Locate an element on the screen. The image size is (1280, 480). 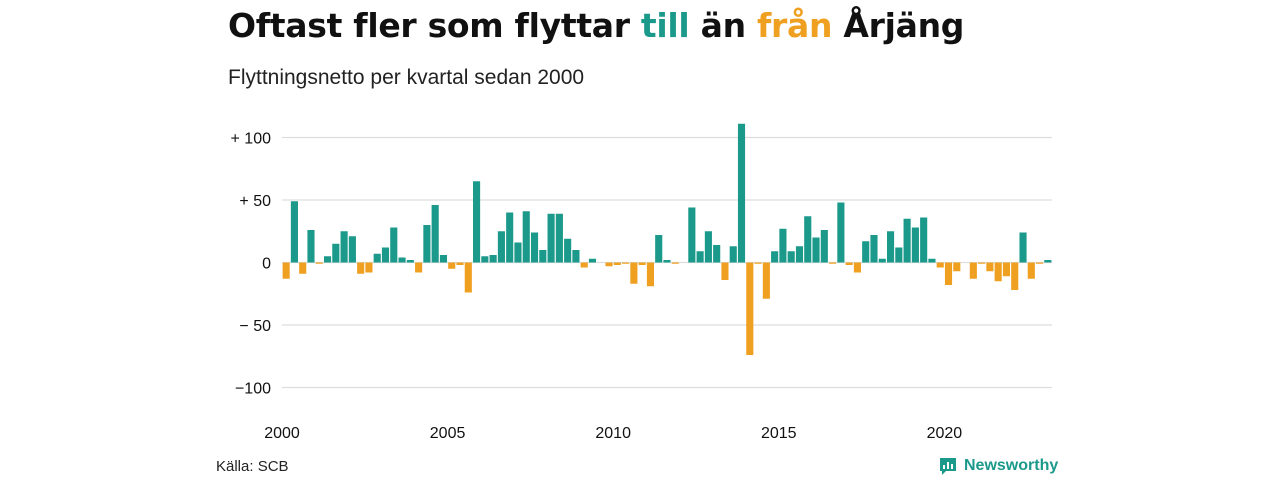
x-tick-label: 2015 is located at coordinates (779, 433).